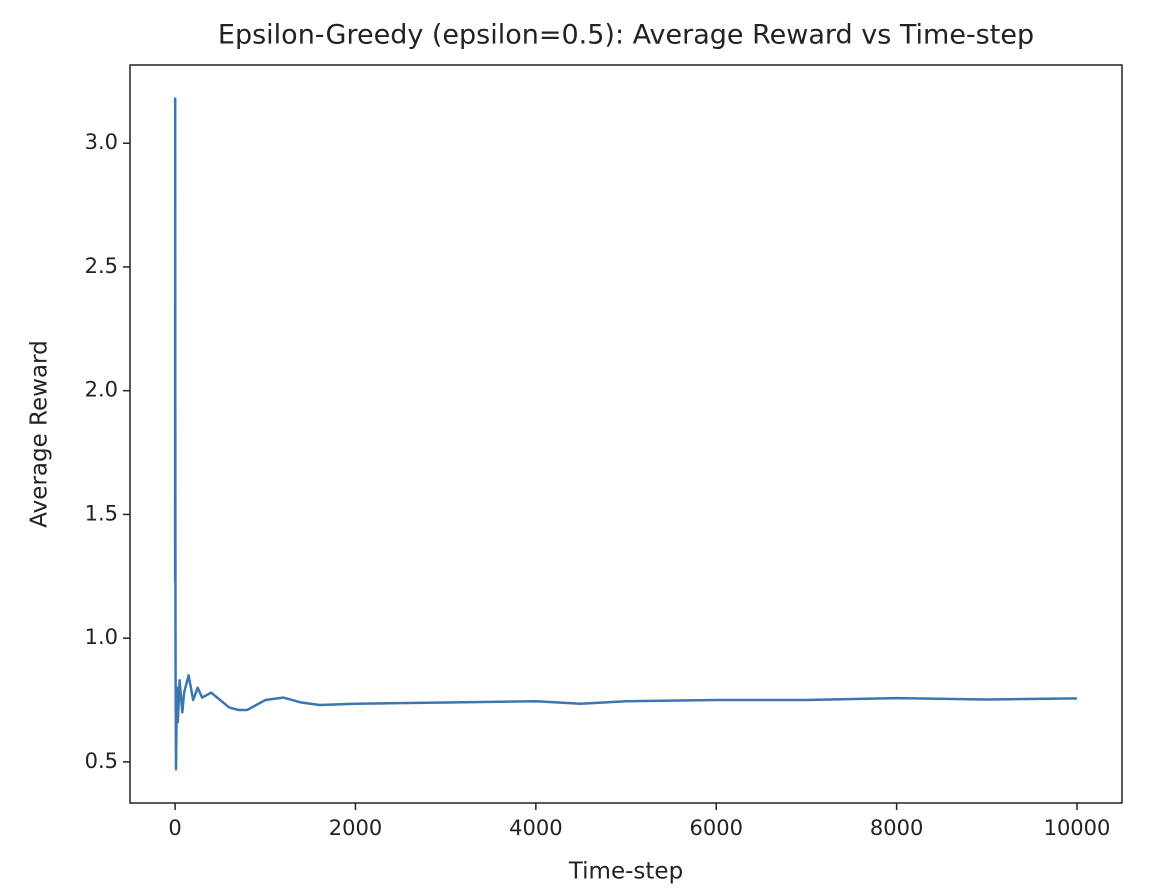 Image resolution: width=1162 pixels, height=896 pixels. What do you see at coordinates (535, 828) in the screenshot?
I see `x-tick-label: 4000` at bounding box center [535, 828].